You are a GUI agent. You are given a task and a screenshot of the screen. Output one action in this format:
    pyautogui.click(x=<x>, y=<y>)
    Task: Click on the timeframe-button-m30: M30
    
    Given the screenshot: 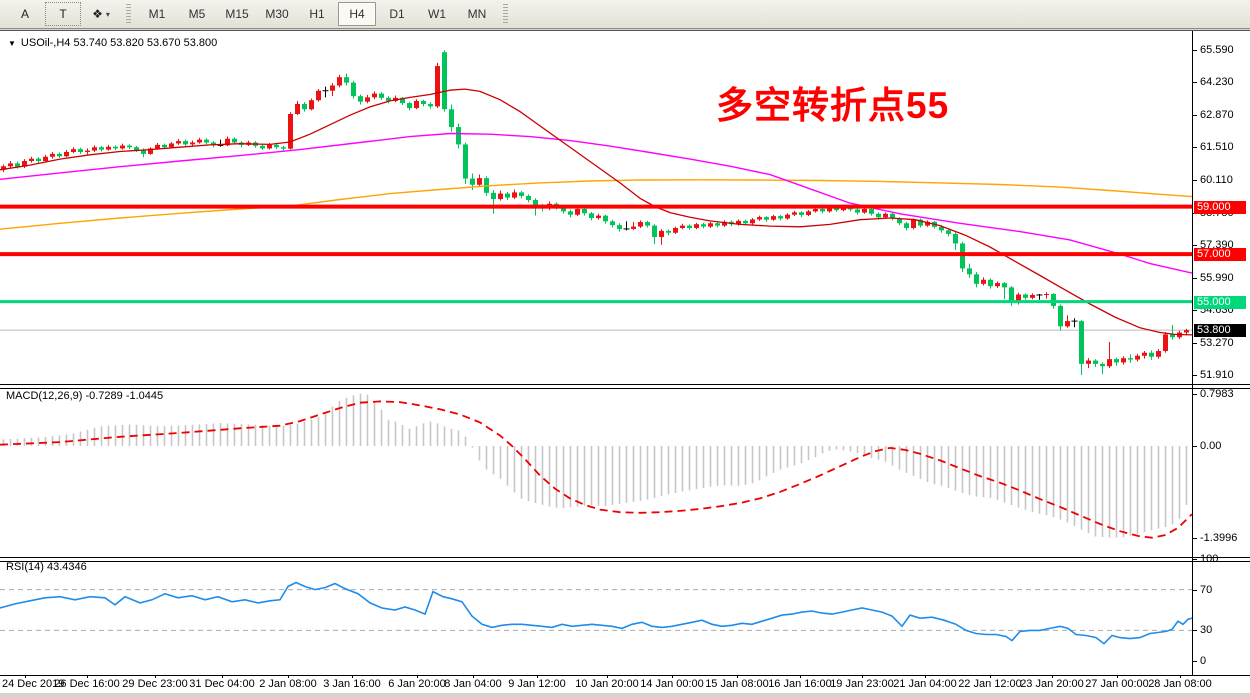 What is the action you would take?
    pyautogui.click(x=277, y=14)
    